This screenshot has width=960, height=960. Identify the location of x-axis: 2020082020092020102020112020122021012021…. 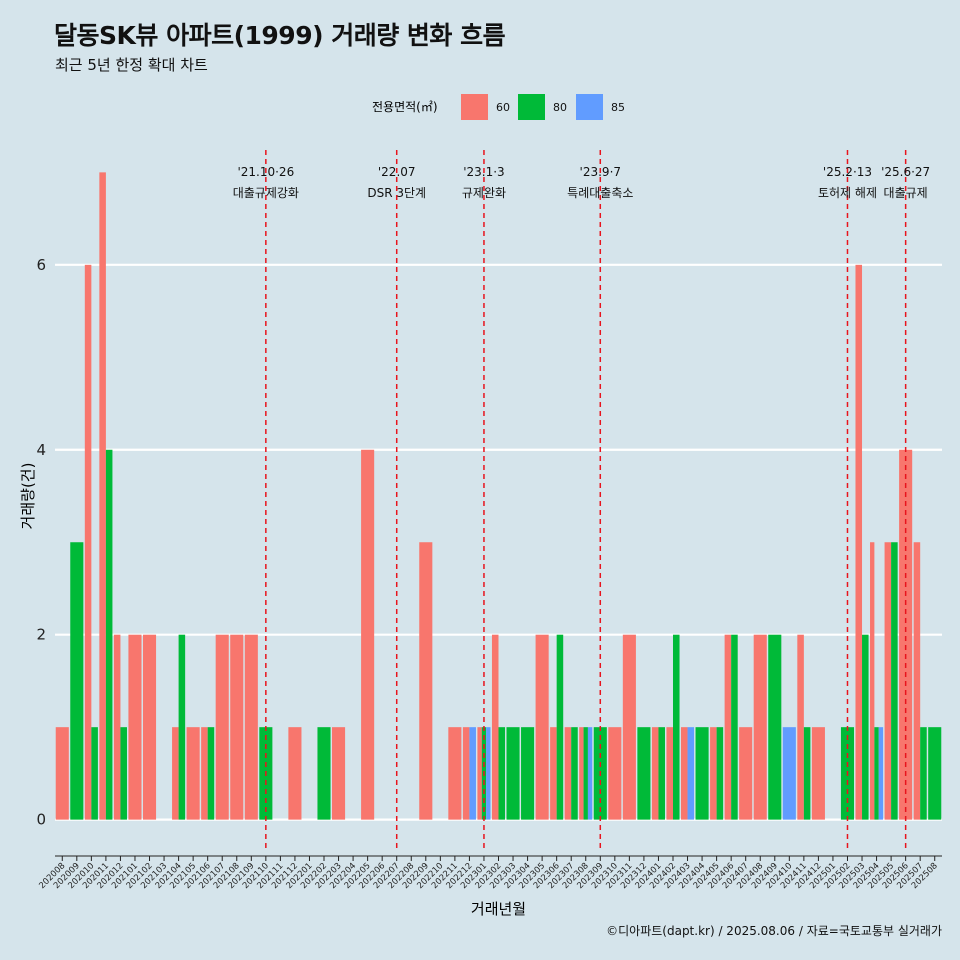
(489, 873).